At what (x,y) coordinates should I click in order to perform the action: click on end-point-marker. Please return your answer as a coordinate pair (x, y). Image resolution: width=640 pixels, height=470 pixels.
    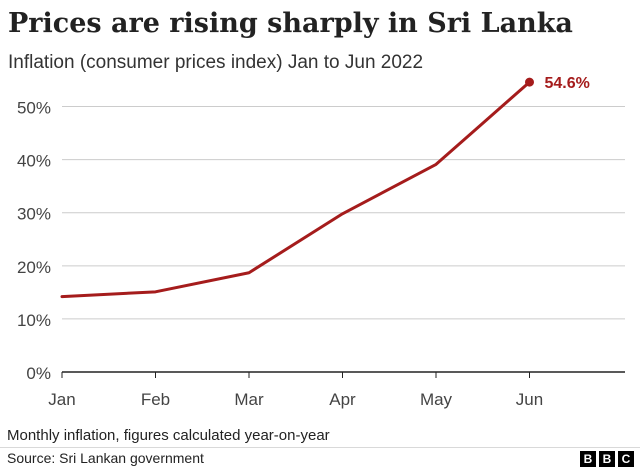
    Looking at the image, I should click on (529, 82).